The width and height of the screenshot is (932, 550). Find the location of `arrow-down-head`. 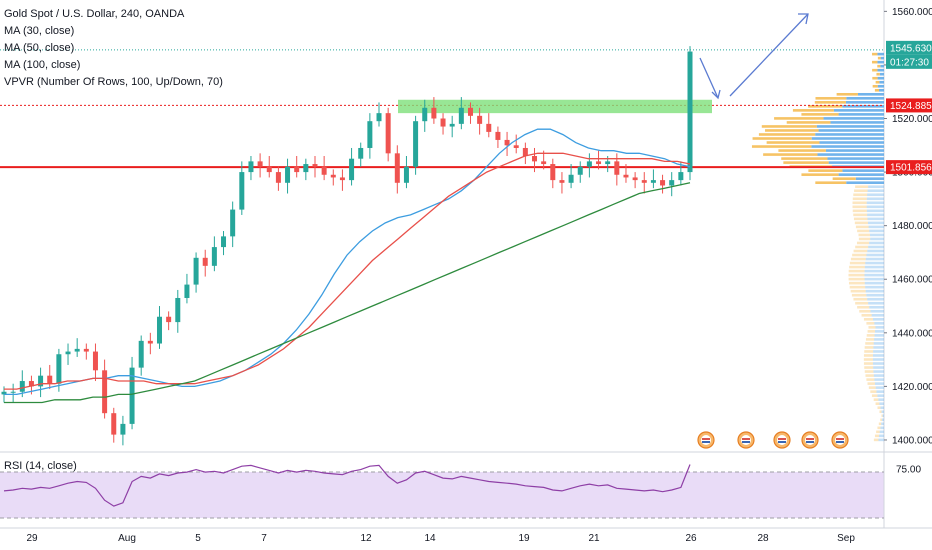

arrow-down-head is located at coordinates (716, 94).